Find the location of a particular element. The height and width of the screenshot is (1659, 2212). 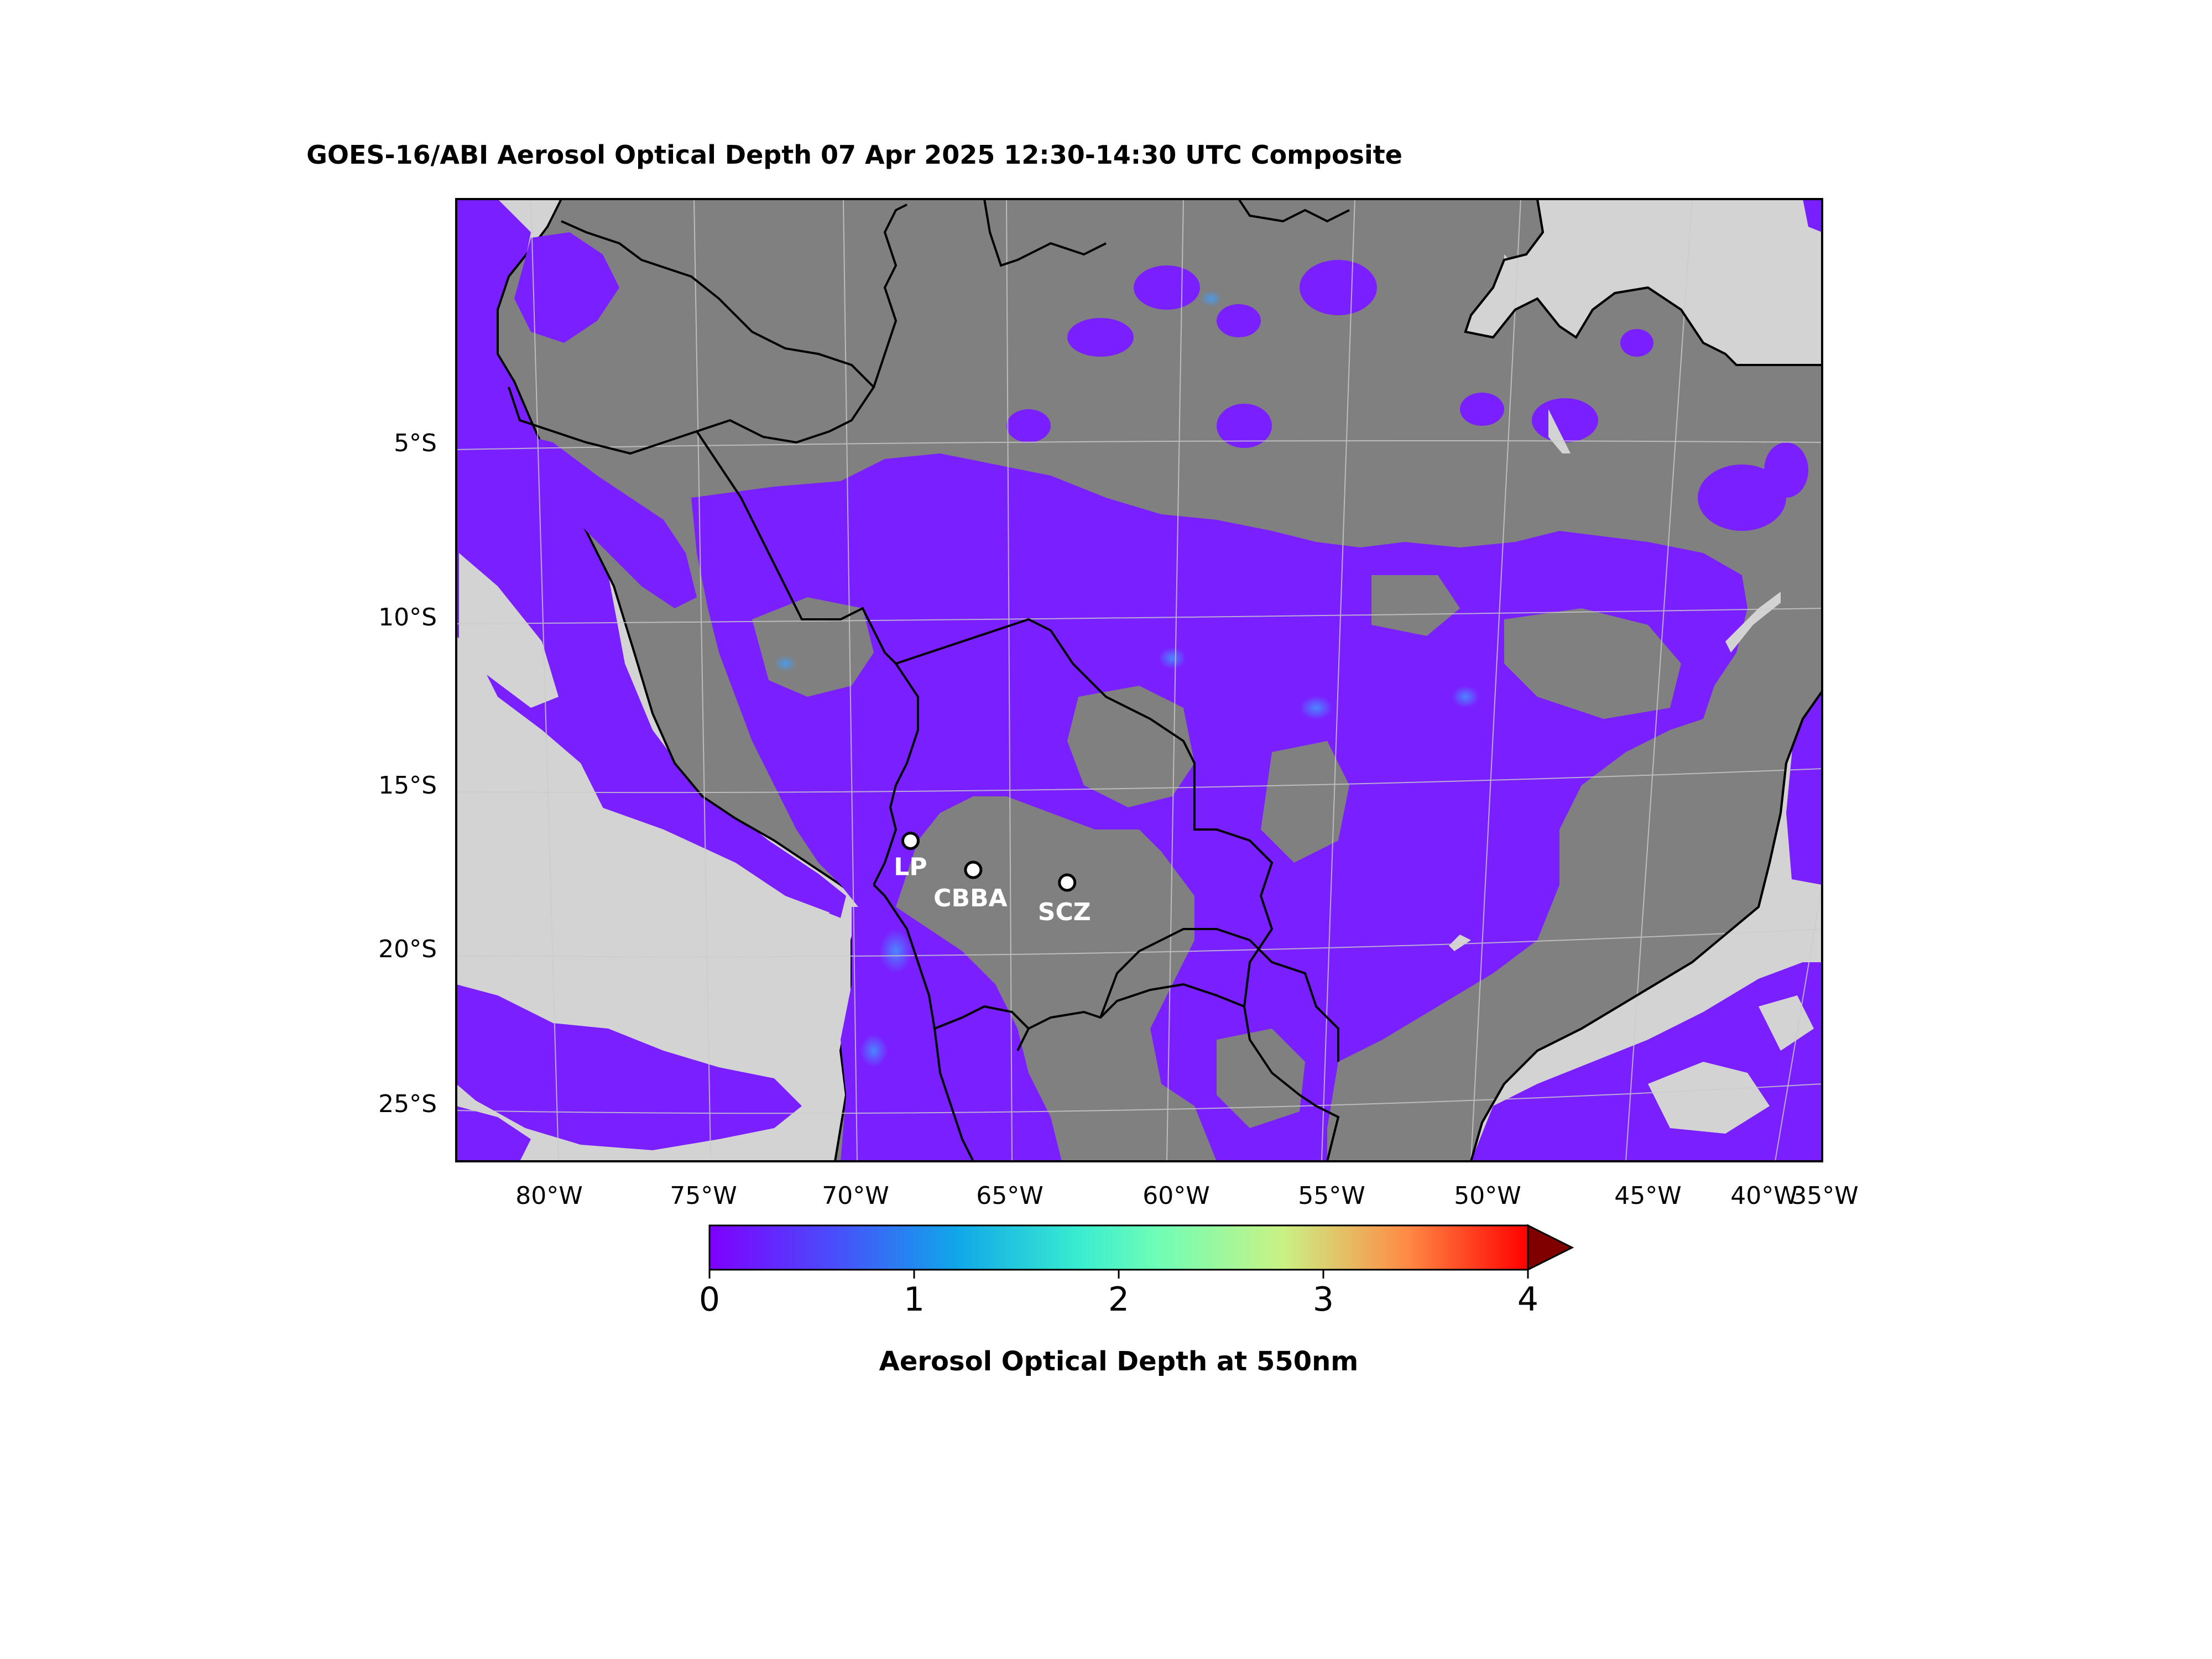

colorbar-extend-arrow is located at coordinates (1550, 1248).